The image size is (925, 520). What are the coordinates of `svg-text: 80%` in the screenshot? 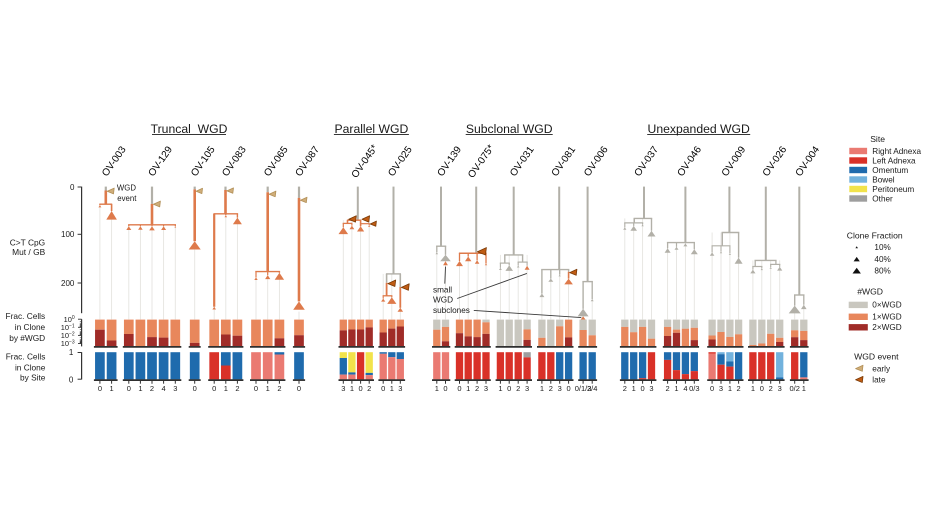 It's located at (882, 270).